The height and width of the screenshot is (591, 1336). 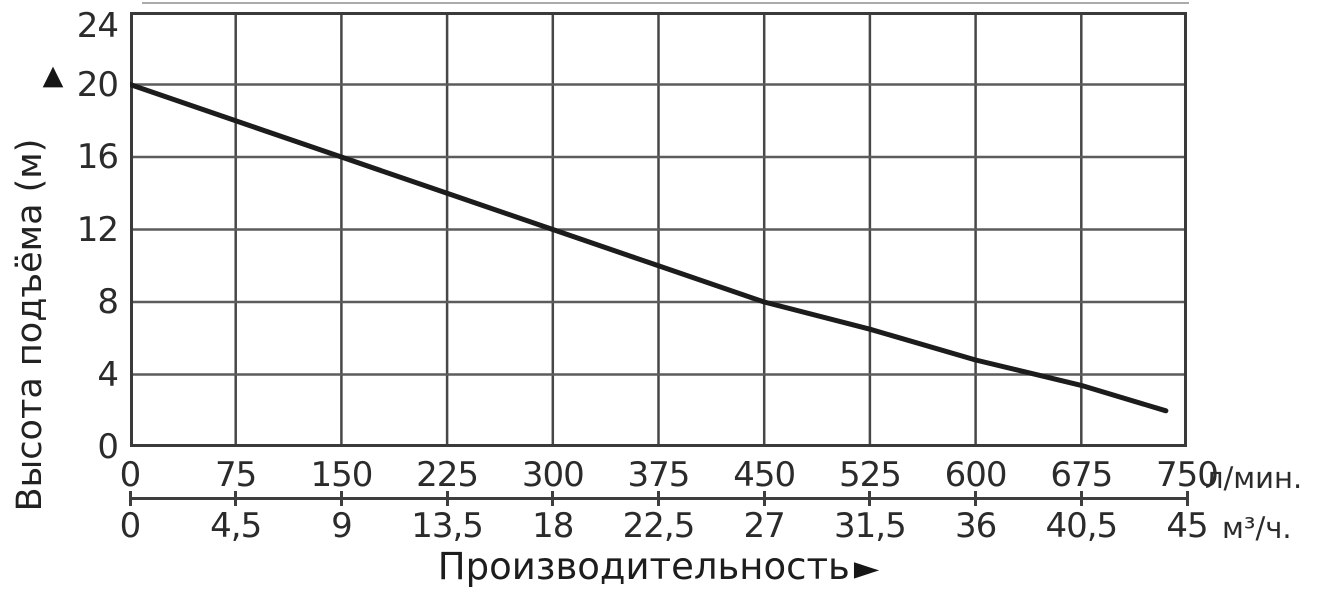 What do you see at coordinates (553, 475) in the screenshot?
I see `x-tick-label-lmin: 300` at bounding box center [553, 475].